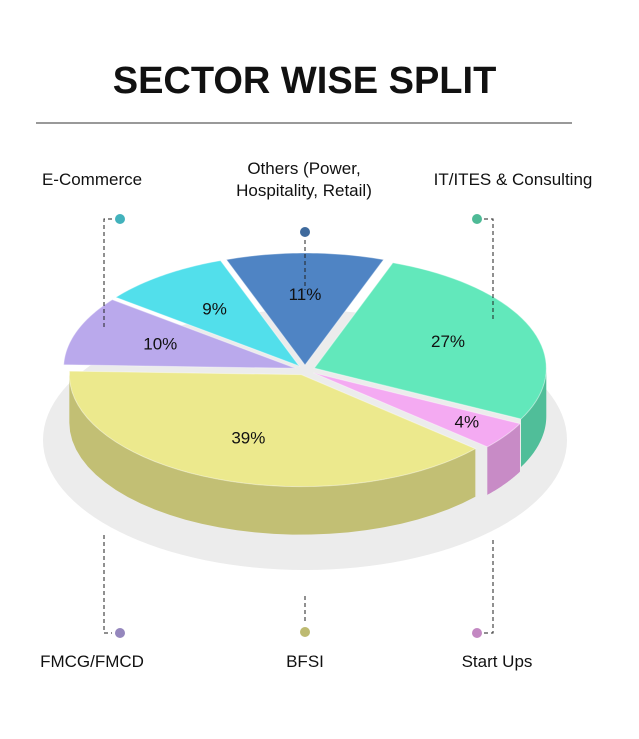  Describe the element at coordinates (513, 179) in the screenshot. I see `legend-label: IT/ITES & Consulting` at that location.